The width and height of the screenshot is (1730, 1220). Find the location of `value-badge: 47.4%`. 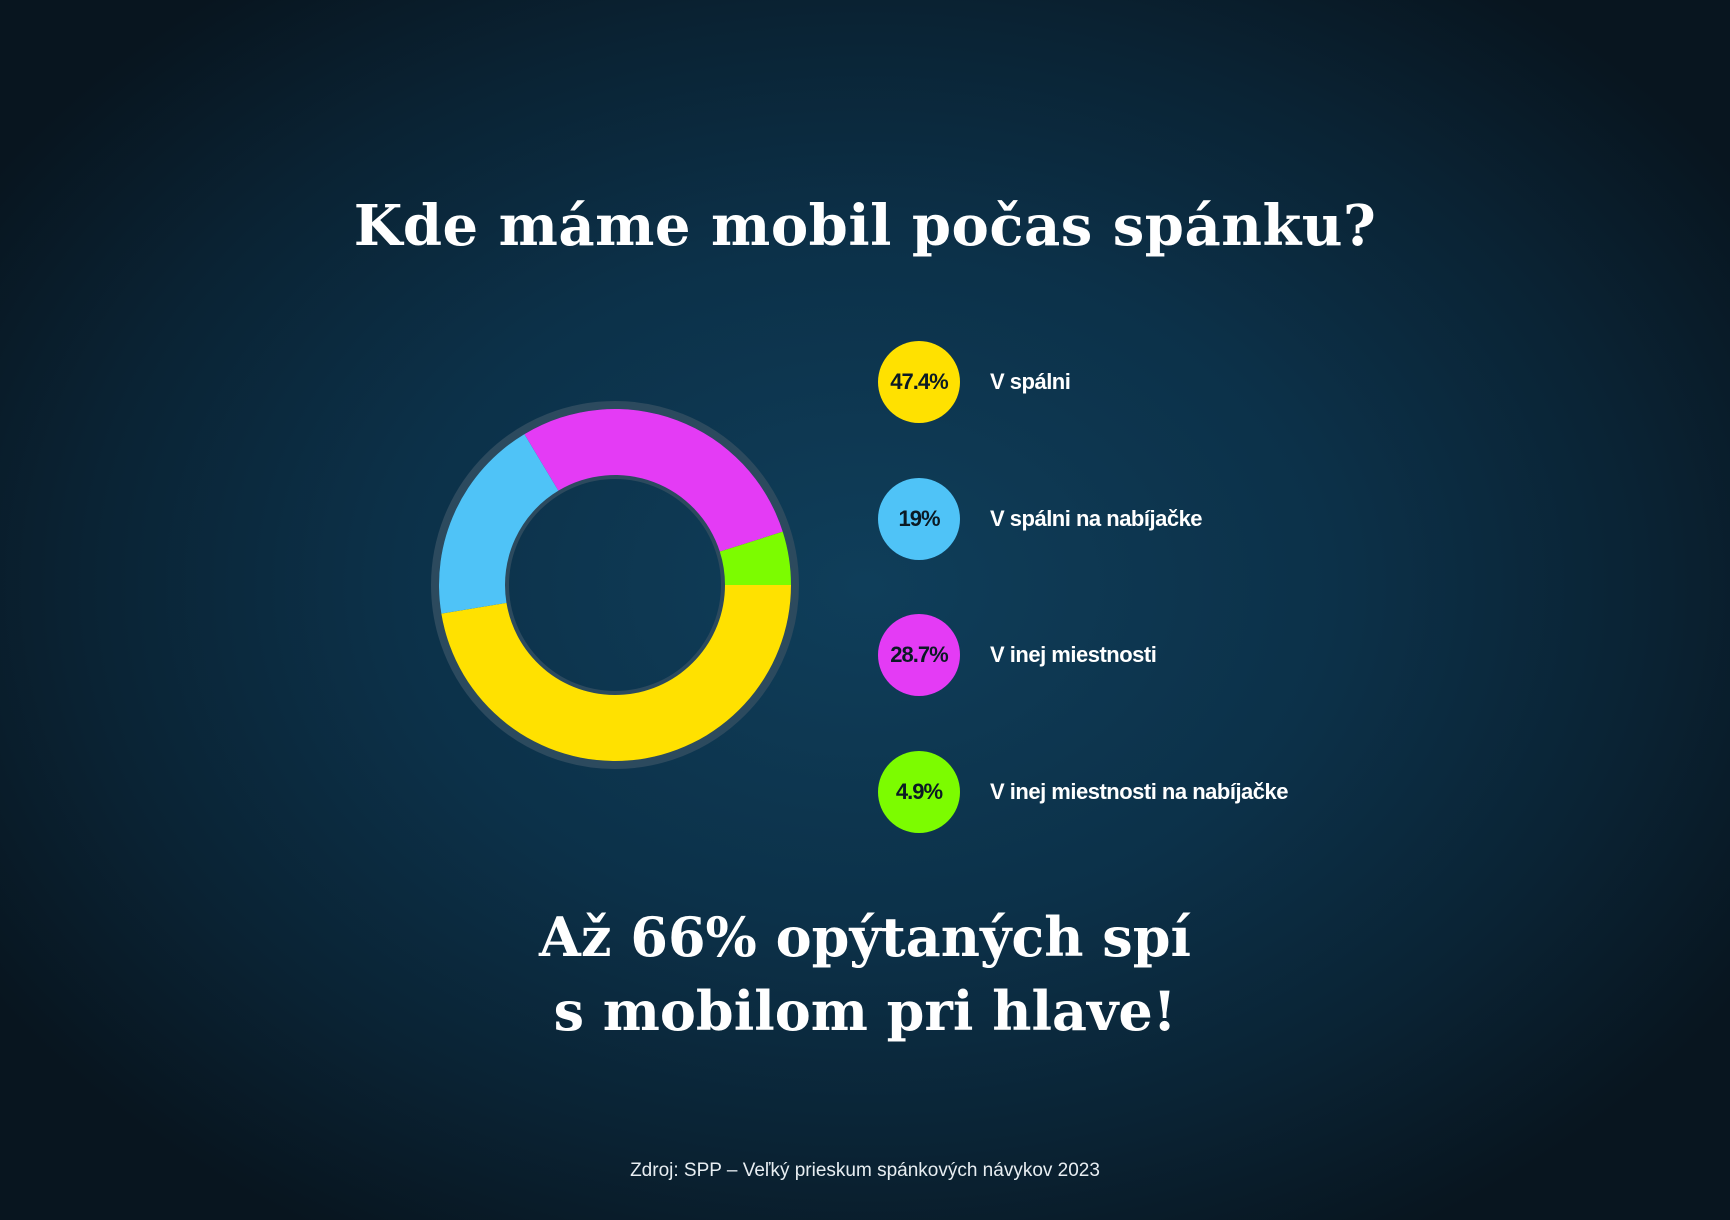

value-badge: 47.4% is located at coordinates (919, 382).